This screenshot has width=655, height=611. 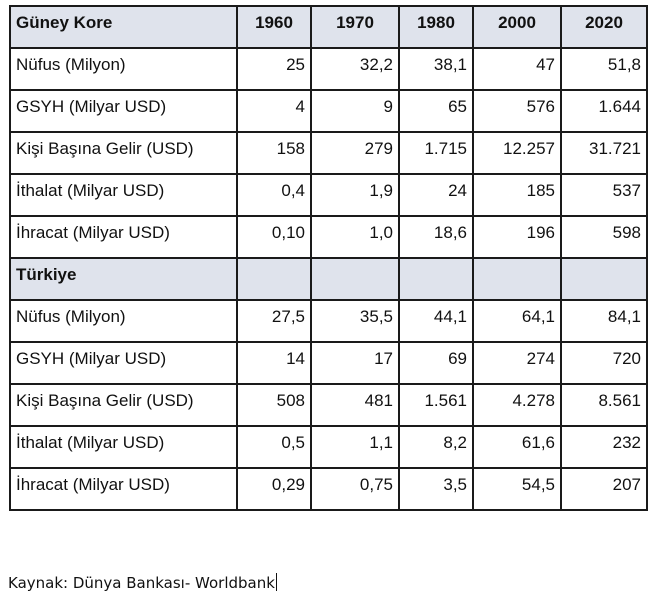 I want to click on value-cell: 24, so click(x=436, y=195).